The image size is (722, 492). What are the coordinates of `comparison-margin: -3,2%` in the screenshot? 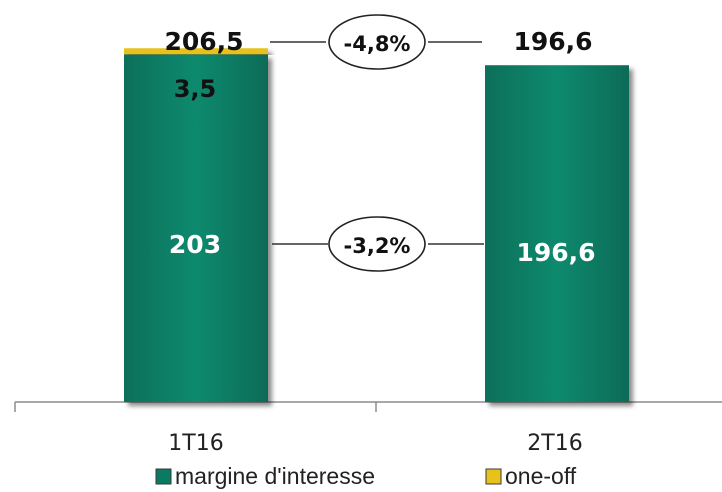 It's located at (377, 244).